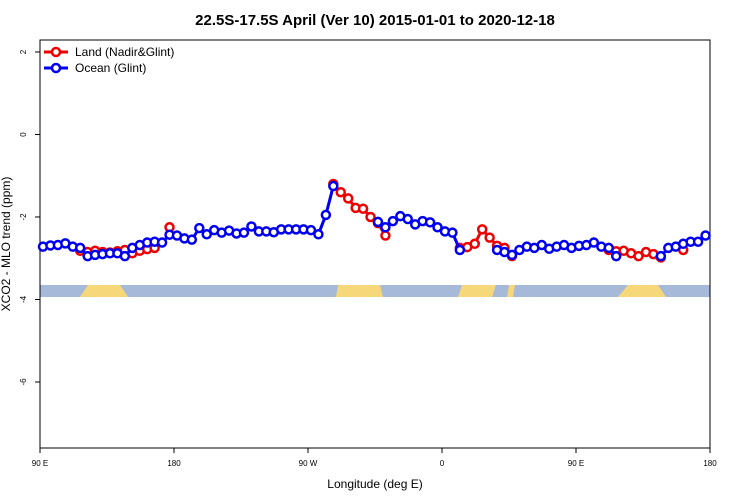 This screenshot has width=750, height=500. What do you see at coordinates (23, 51) in the screenshot?
I see `y-tick-label: 2` at bounding box center [23, 51].